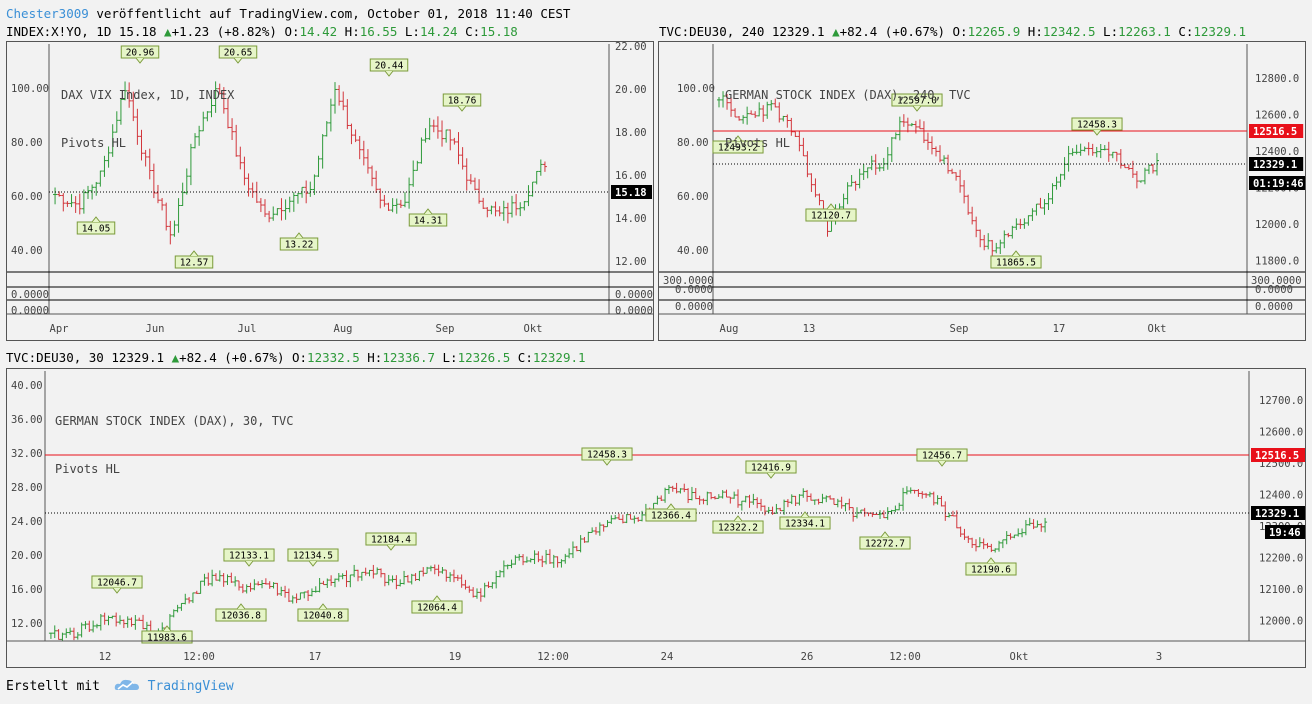  What do you see at coordinates (333, 357) in the screenshot?
I see `open-value: 12332.5` at bounding box center [333, 357].